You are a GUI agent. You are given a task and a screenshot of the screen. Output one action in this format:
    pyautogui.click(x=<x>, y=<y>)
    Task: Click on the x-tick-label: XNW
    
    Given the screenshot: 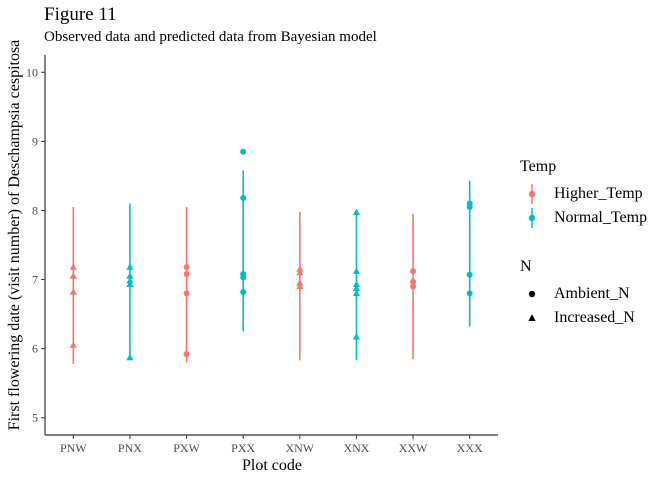 What is the action you would take?
    pyautogui.click(x=299, y=448)
    